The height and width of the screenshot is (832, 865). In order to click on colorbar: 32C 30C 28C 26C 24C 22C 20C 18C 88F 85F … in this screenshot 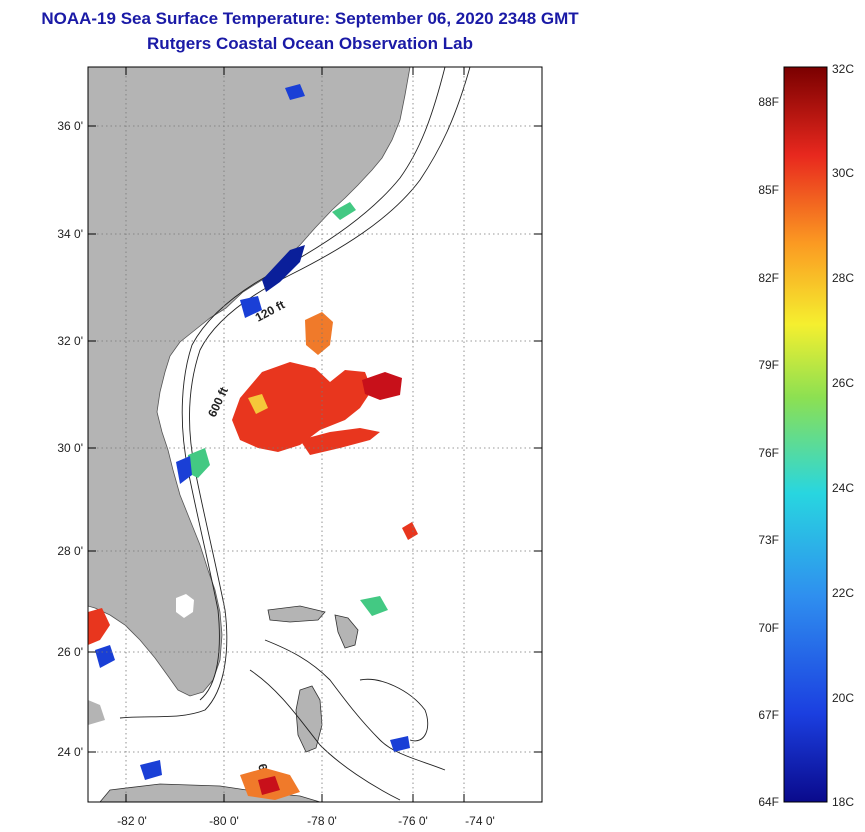, I will do `click(806, 435)`.